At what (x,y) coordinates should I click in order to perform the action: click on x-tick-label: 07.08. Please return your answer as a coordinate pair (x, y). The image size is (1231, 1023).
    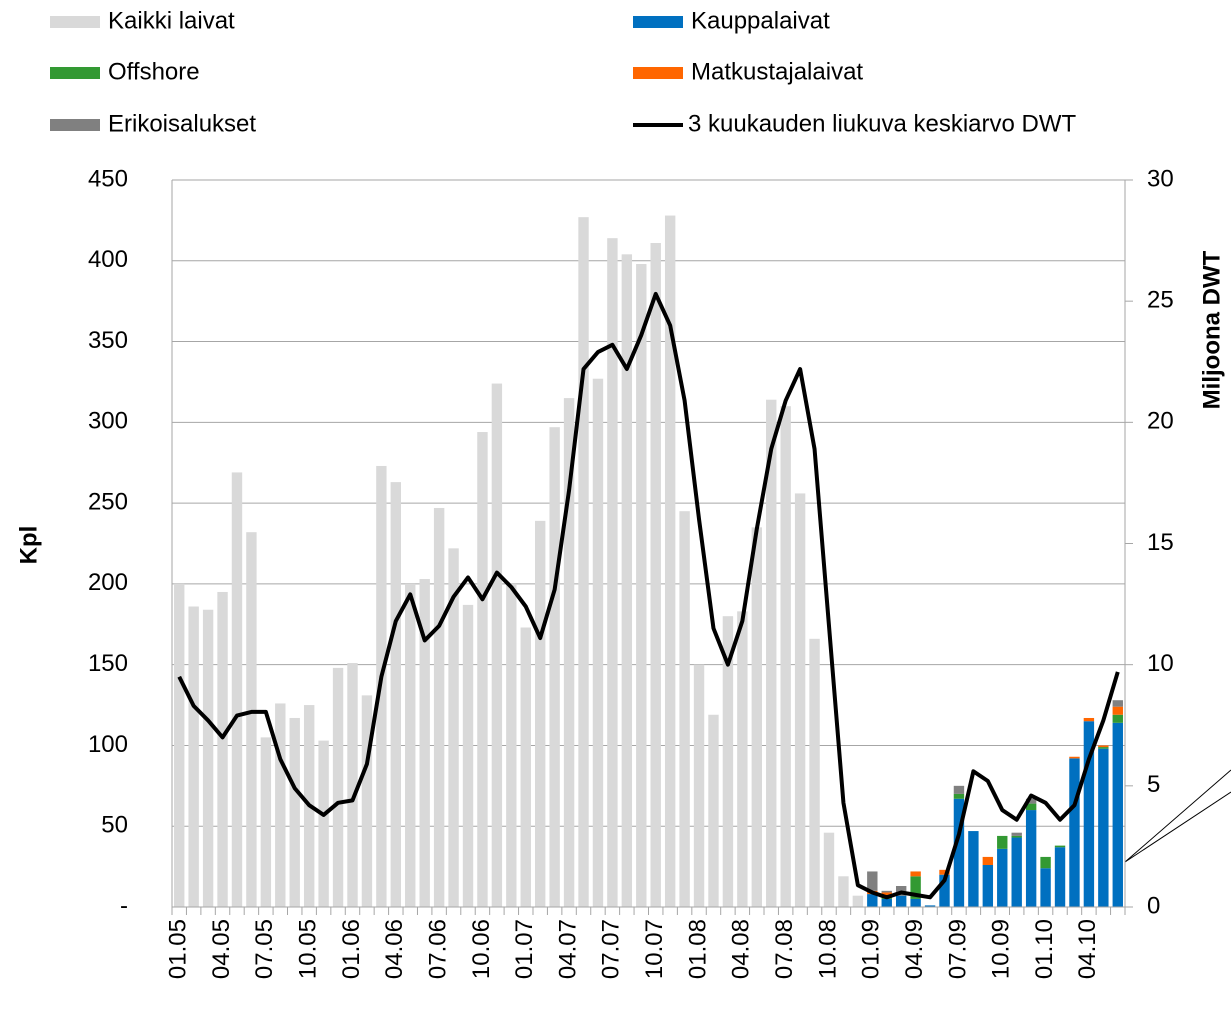
    Looking at the image, I should click on (784, 949).